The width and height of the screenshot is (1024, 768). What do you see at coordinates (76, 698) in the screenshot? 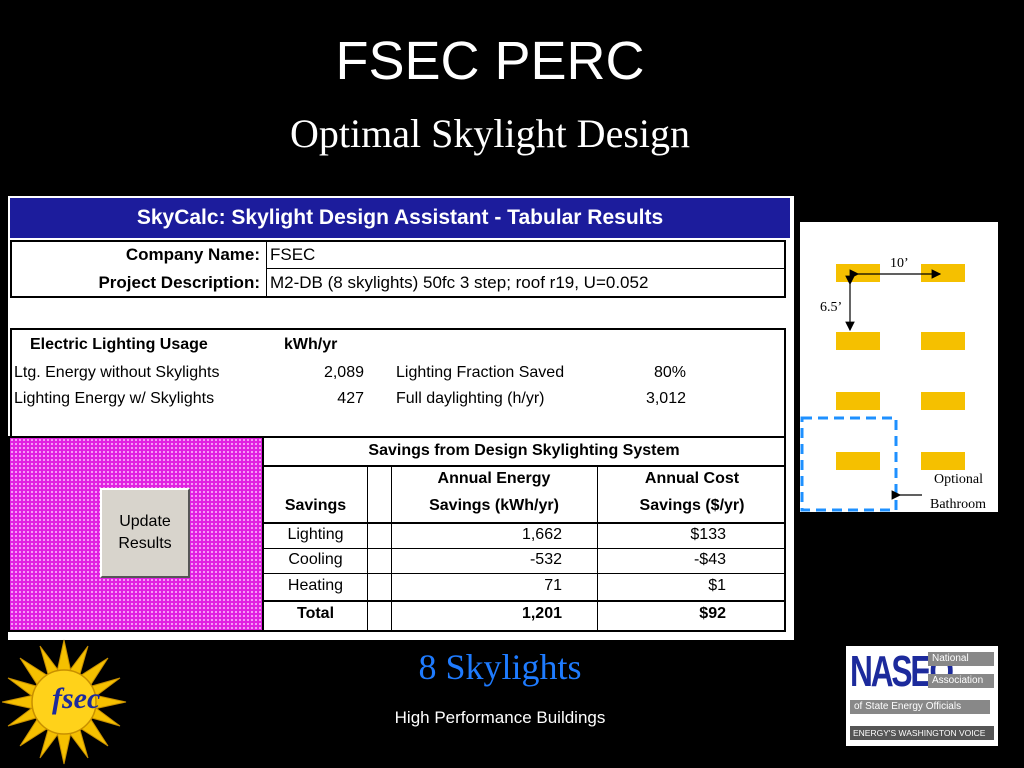
I see `fsec-logo-text: fsec` at bounding box center [76, 698].